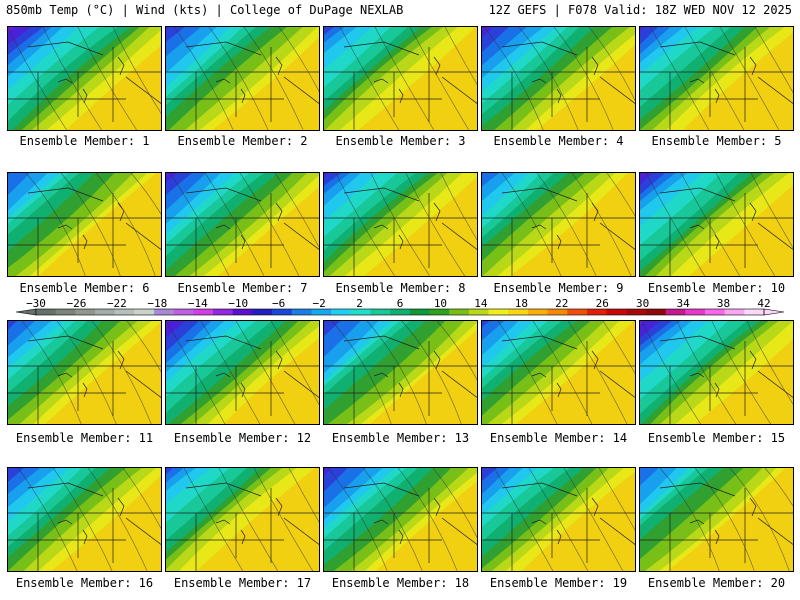 Image resolution: width=800 pixels, height=600 pixels. Describe the element at coordinates (242, 288) in the screenshot. I see `ensemble-member-label: Ensemble Member: 7` at that location.